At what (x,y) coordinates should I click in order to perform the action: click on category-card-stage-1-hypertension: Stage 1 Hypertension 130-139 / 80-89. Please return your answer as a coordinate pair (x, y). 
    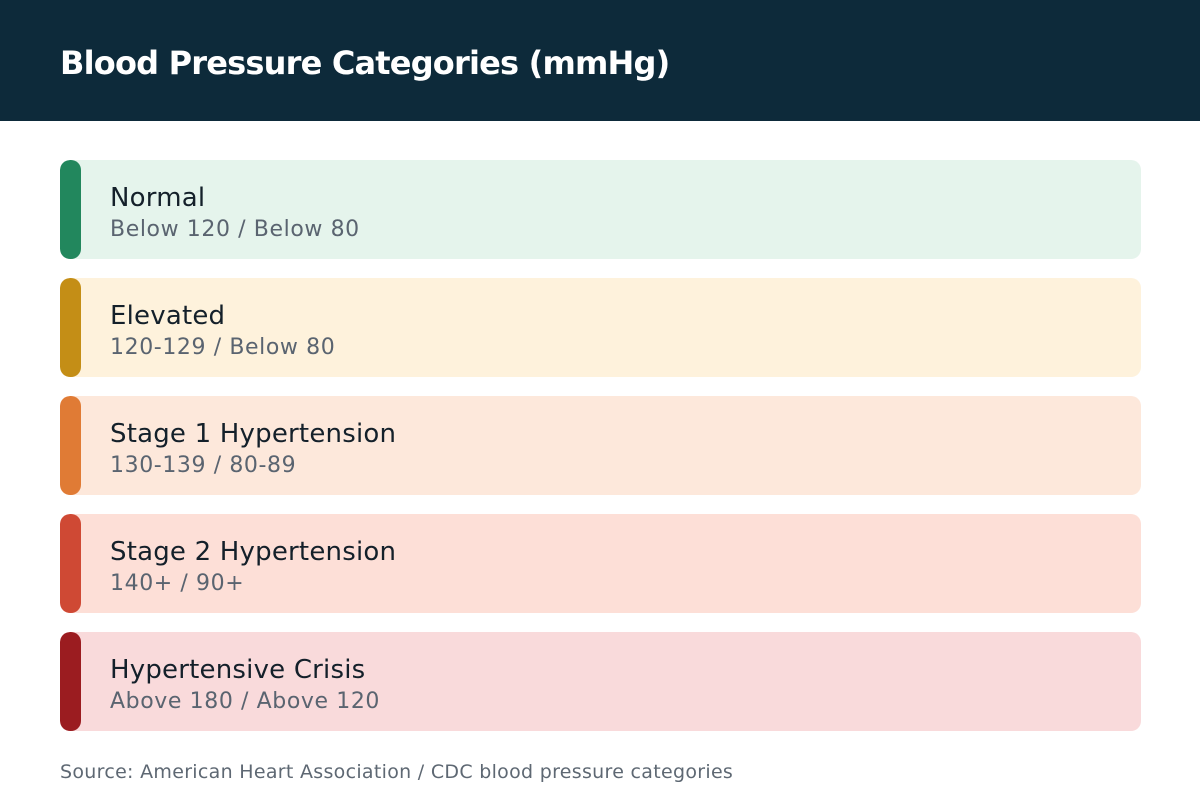
    Looking at the image, I should click on (600, 445).